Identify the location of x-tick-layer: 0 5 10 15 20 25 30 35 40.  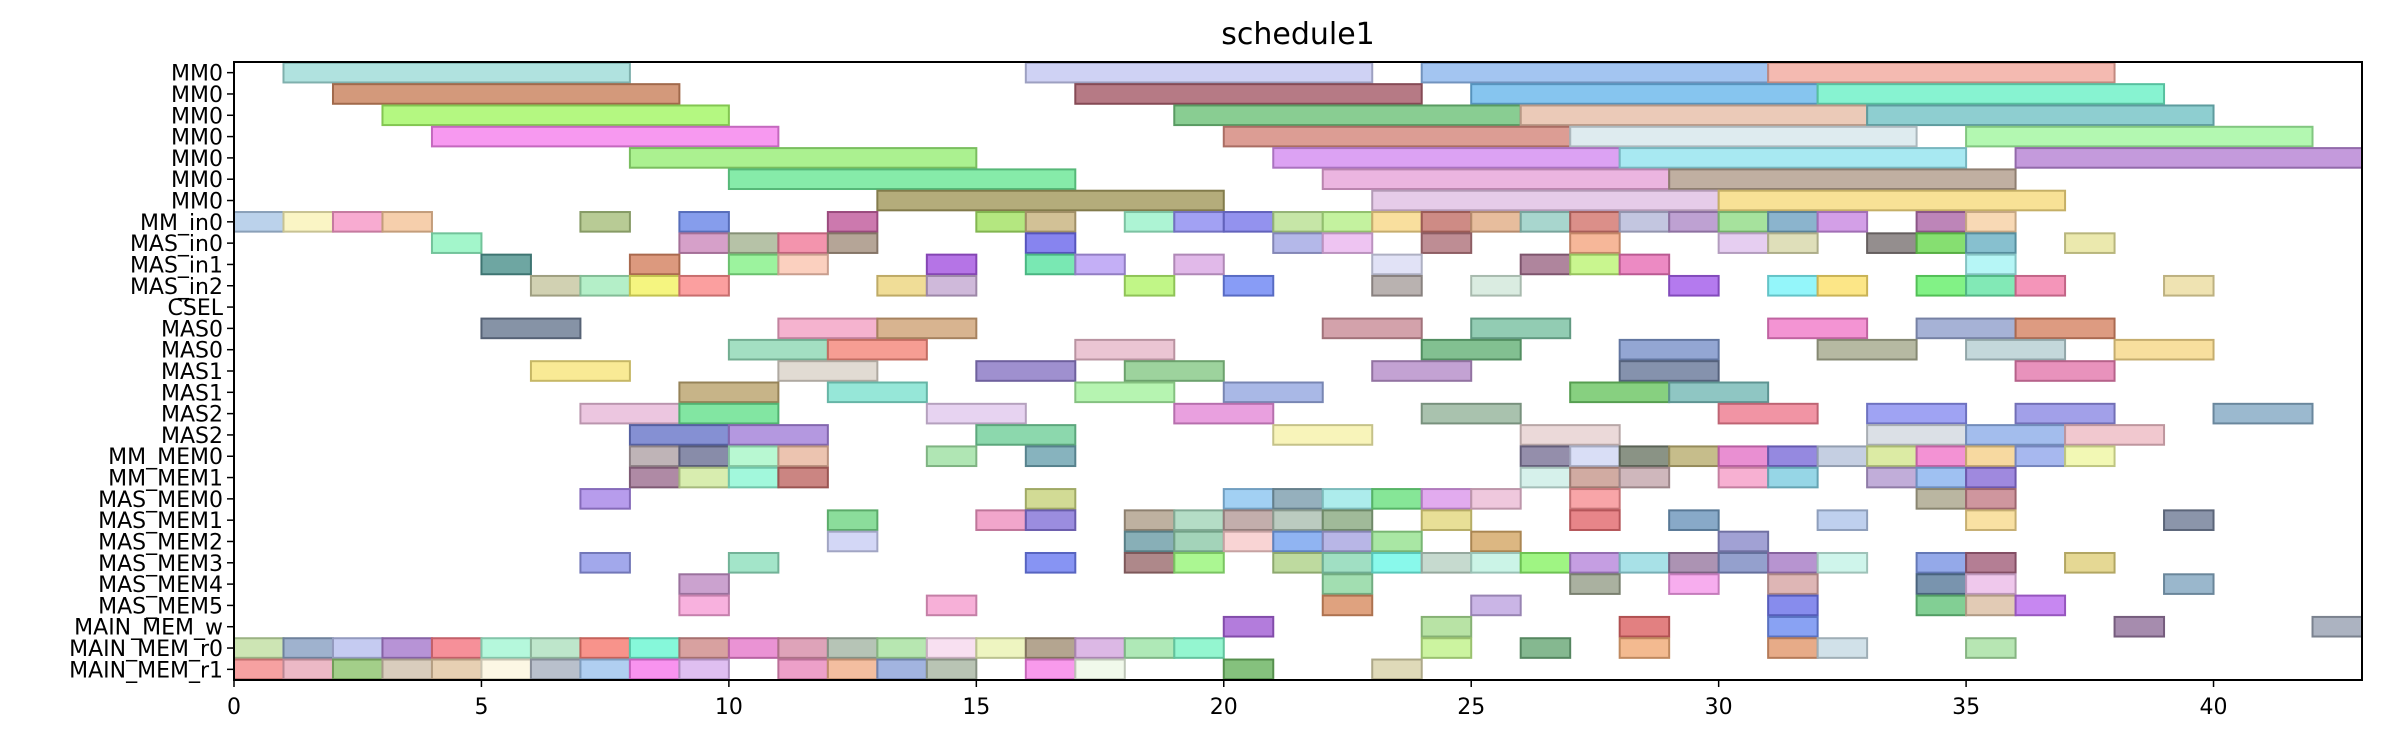
(1227, 700).